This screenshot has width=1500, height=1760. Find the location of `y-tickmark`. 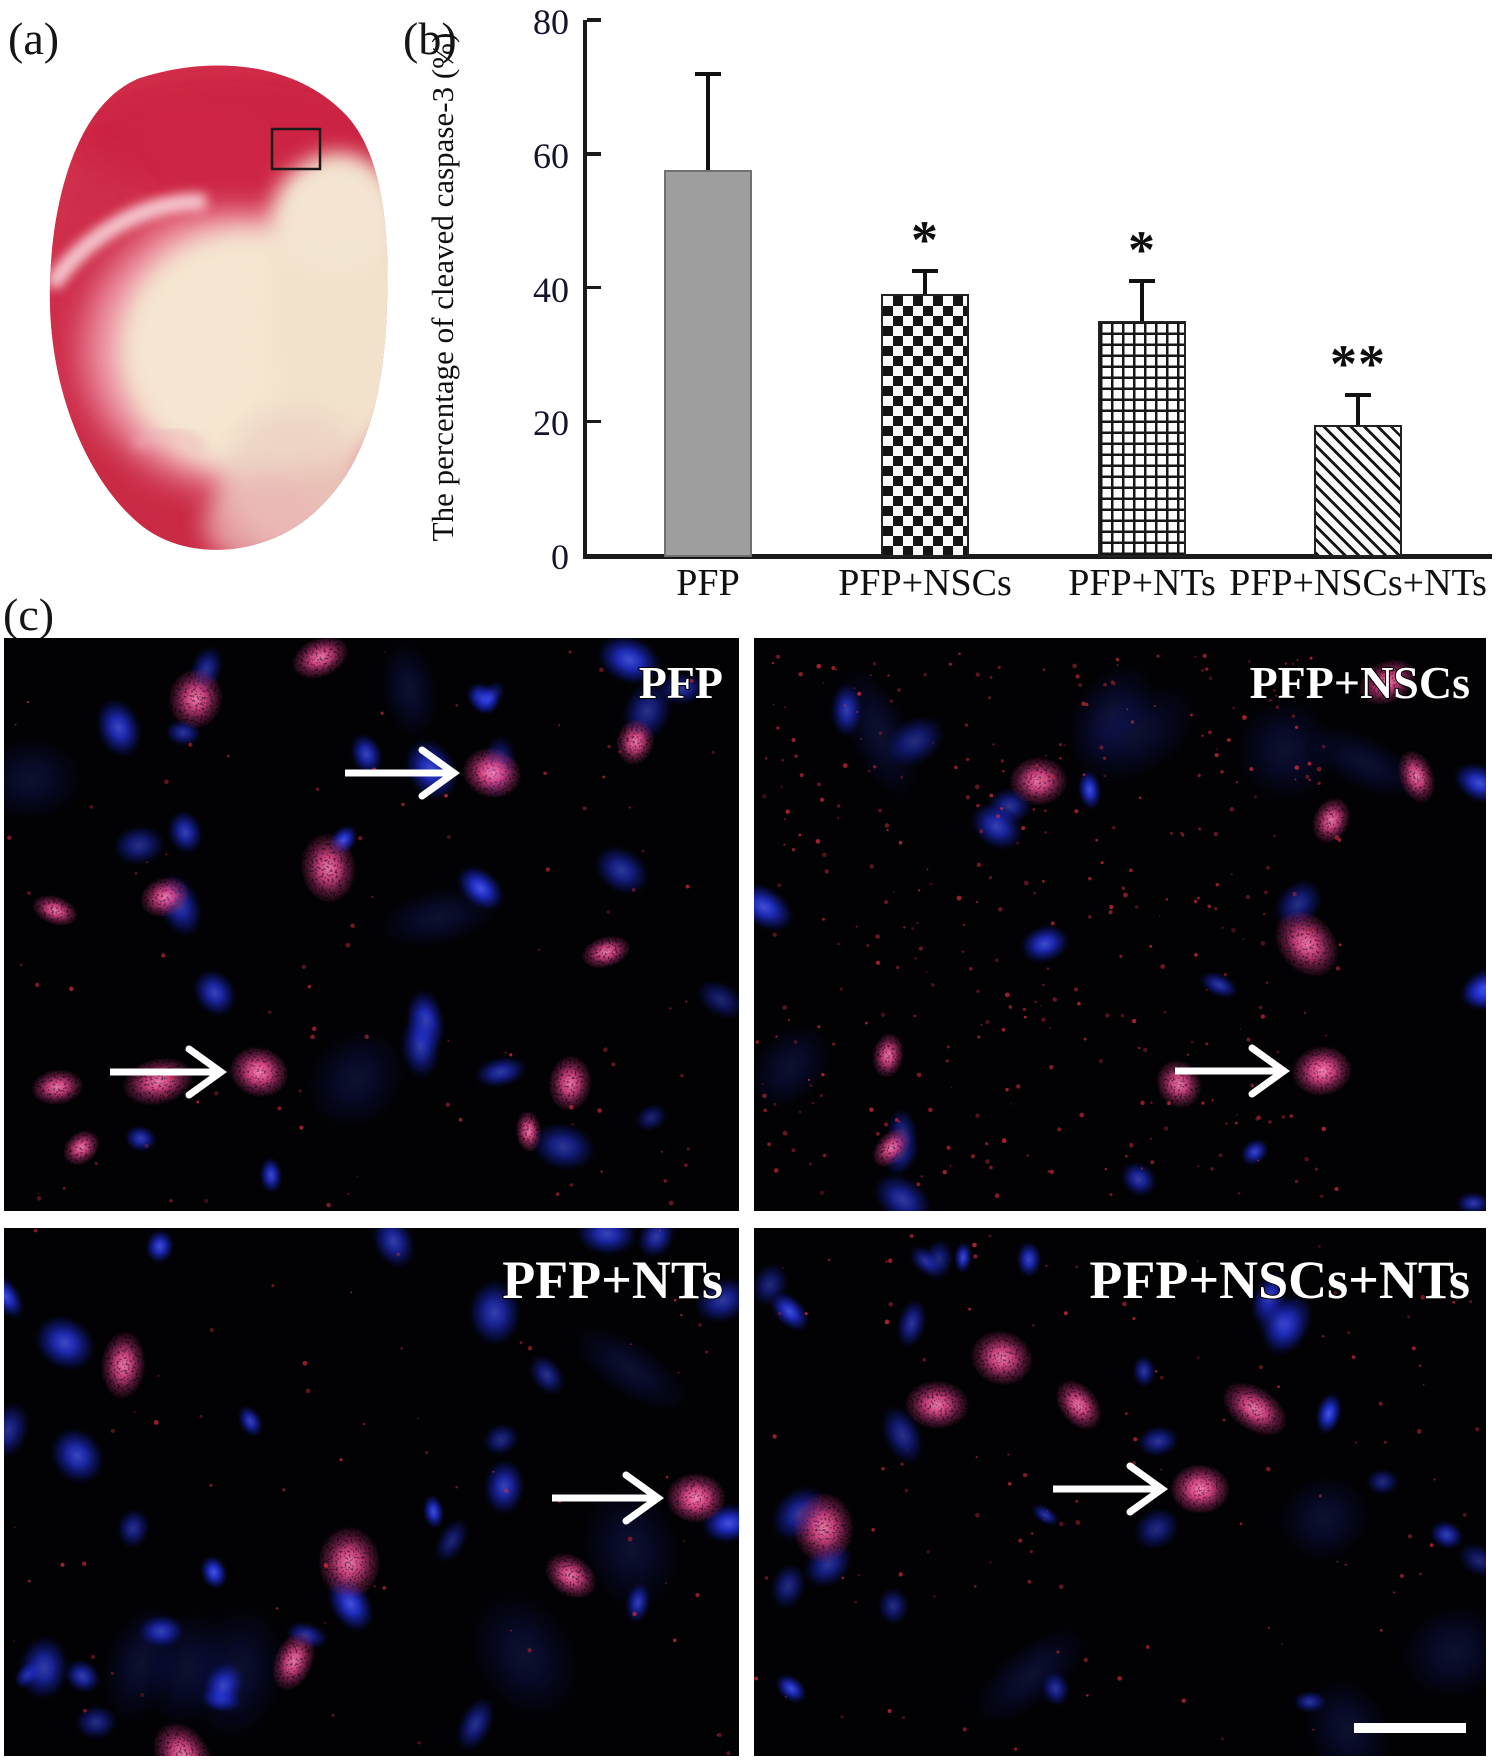

y-tickmark is located at coordinates (594, 20).